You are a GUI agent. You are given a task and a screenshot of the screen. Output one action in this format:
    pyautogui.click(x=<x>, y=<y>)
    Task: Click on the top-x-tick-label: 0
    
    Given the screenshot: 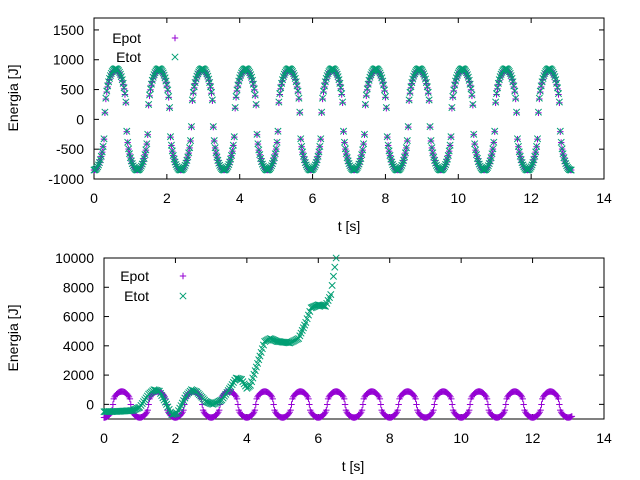 What is the action you would take?
    pyautogui.click(x=94, y=198)
    